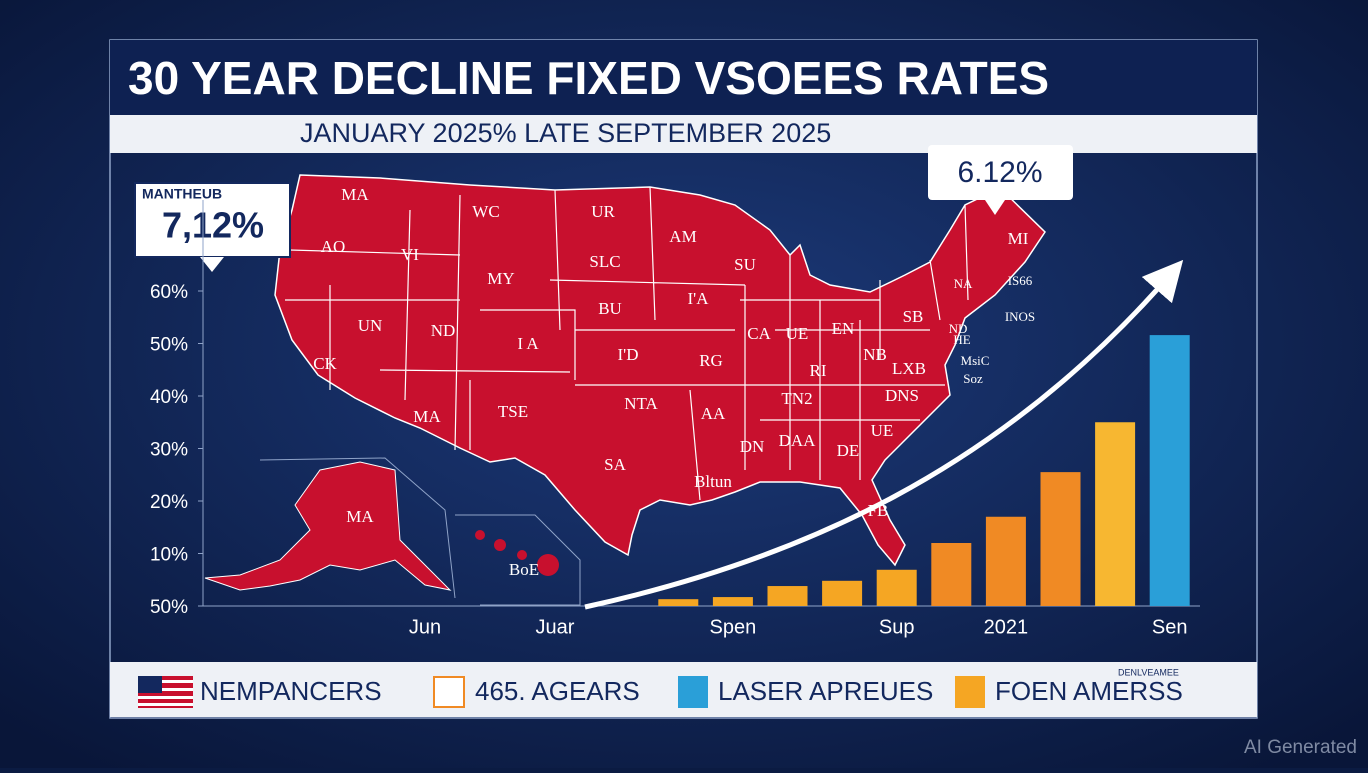 The width and height of the screenshot is (1368, 773). Describe the element at coordinates (1018, 238) in the screenshot. I see `map-label: MI` at that location.